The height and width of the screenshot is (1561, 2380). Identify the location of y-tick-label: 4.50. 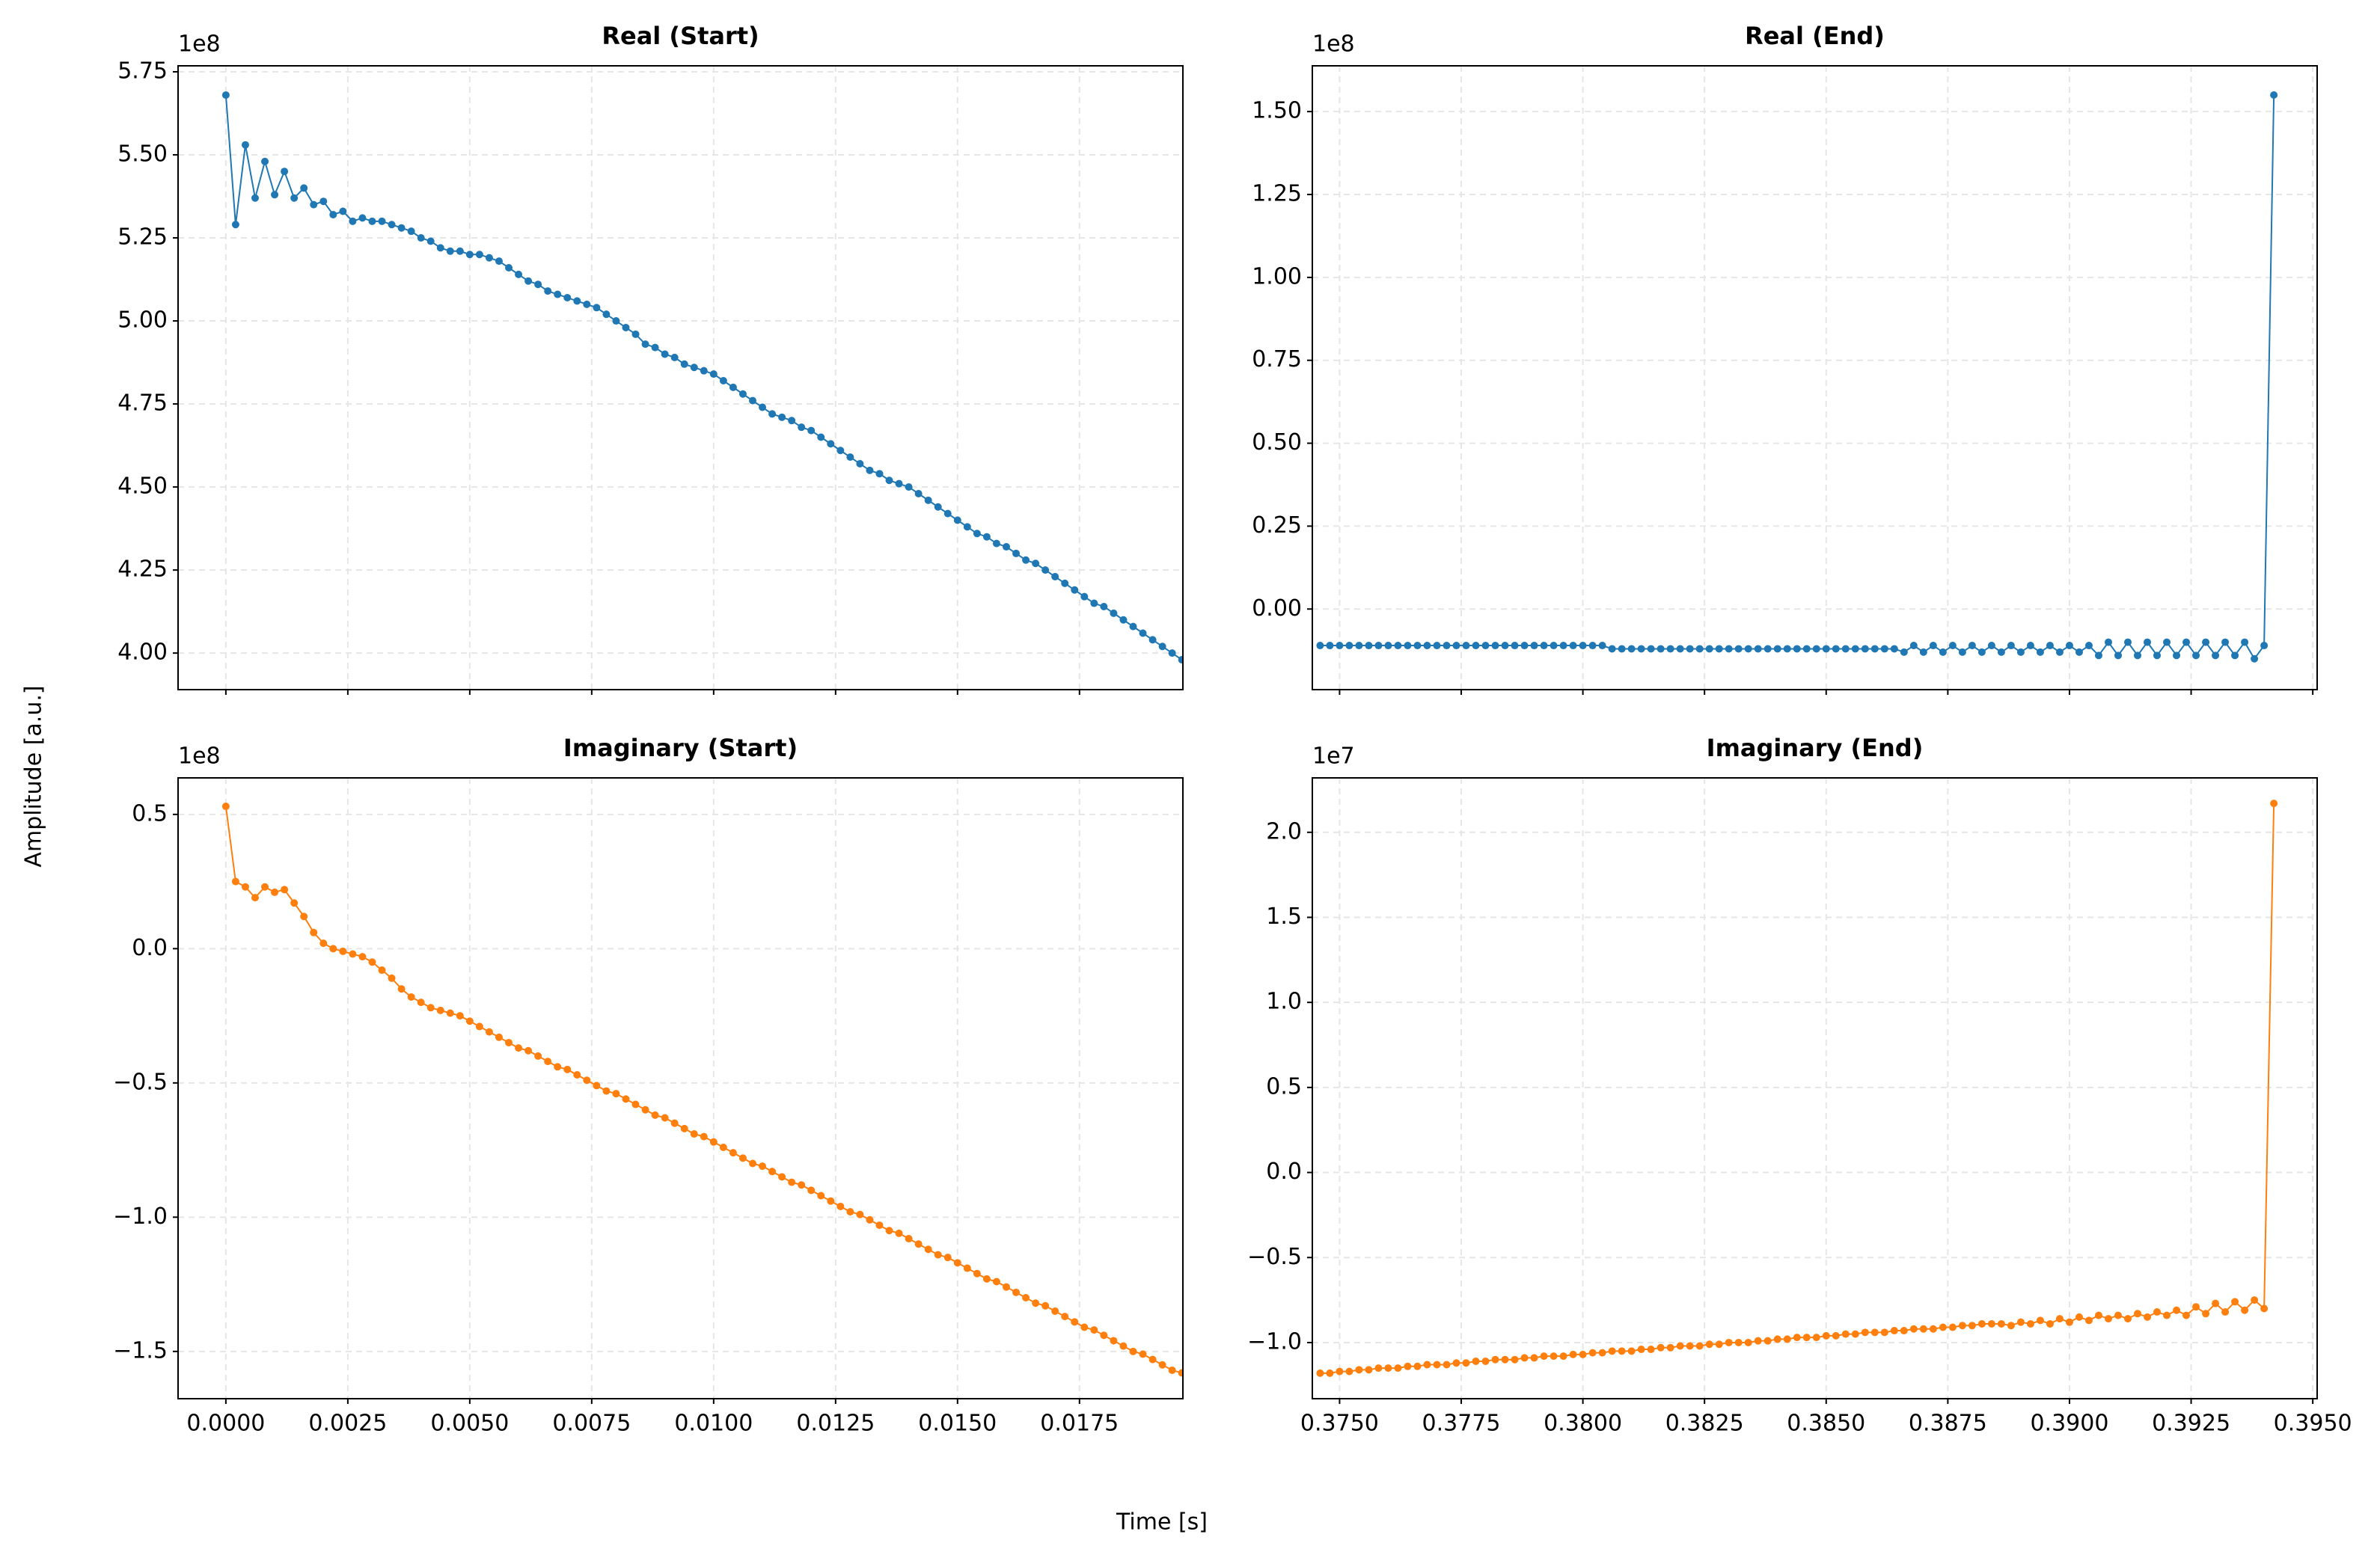
(142, 486).